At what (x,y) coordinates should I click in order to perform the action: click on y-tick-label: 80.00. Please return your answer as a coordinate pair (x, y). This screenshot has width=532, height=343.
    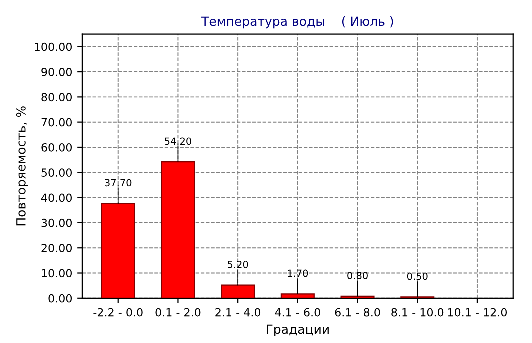
    Looking at the image, I should click on (57, 97).